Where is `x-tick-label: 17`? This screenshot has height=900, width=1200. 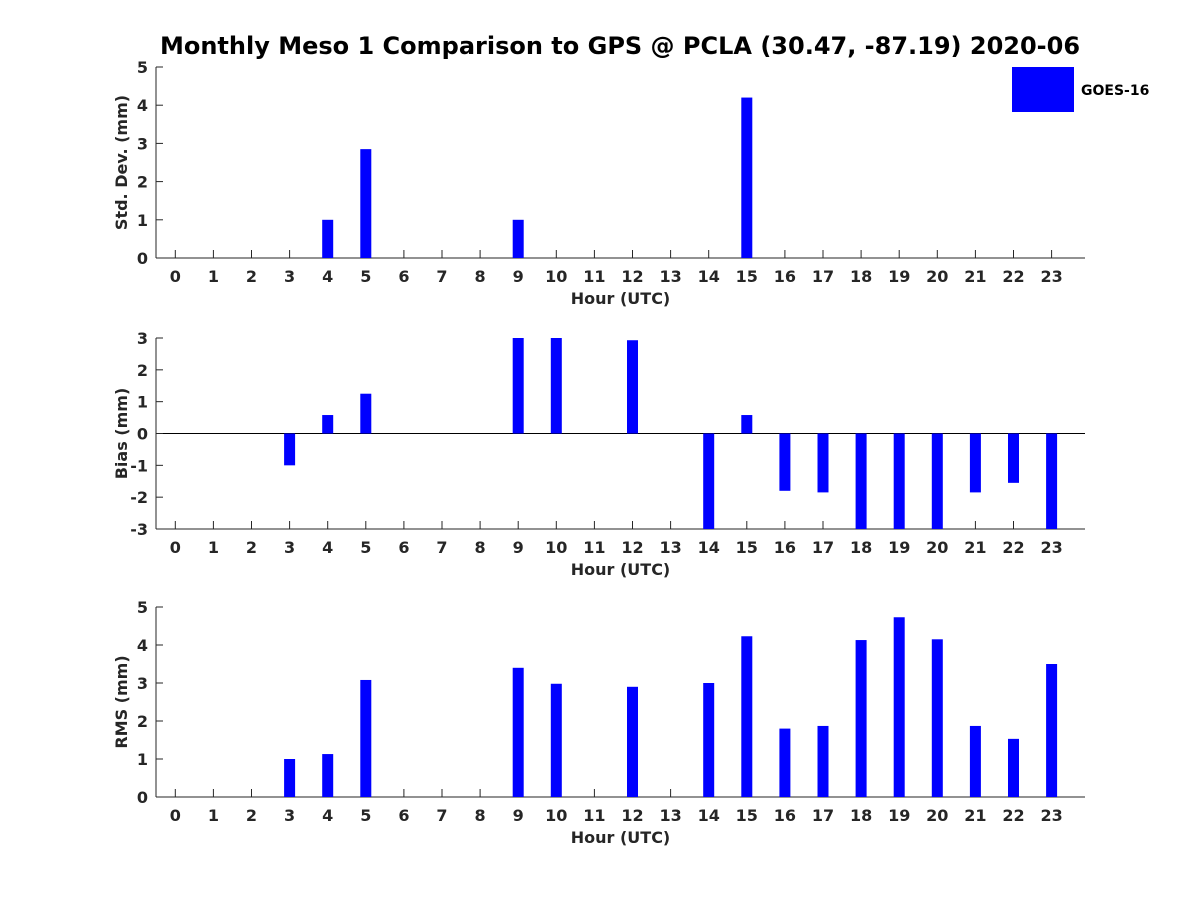
x-tick-label: 17 is located at coordinates (823, 547).